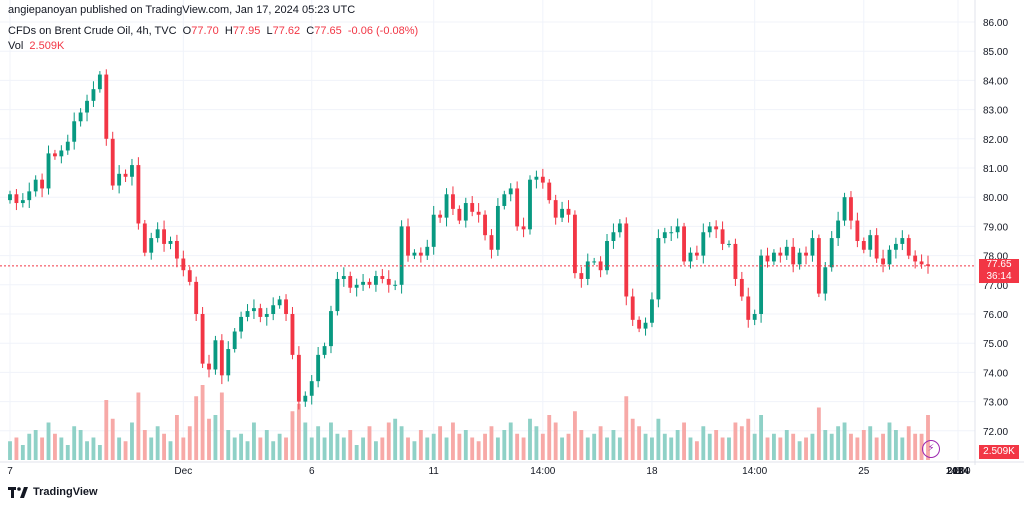 The height and width of the screenshot is (505, 1024). I want to click on lightning-icon: ⚡, so click(931, 449).